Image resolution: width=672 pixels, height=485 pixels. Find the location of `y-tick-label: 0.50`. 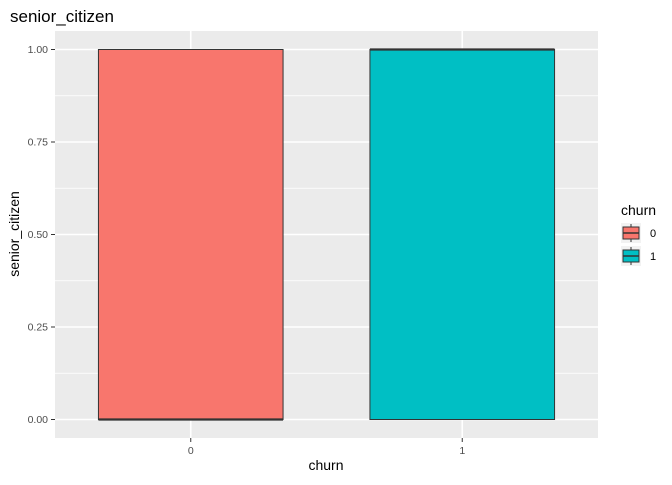

y-tick-label: 0.50 is located at coordinates (38, 235).